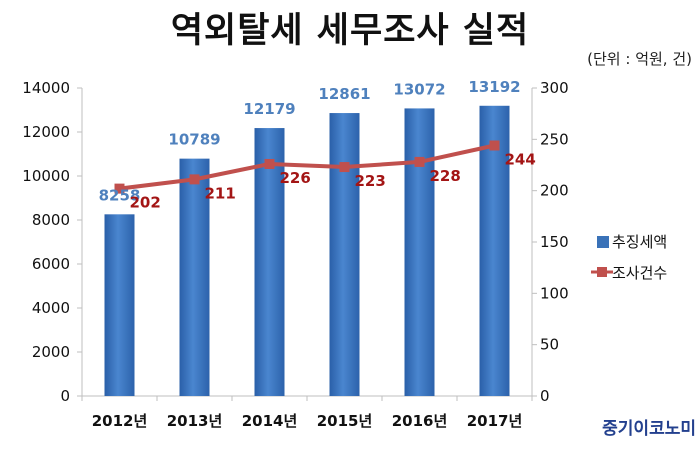 The image size is (700, 450). What do you see at coordinates (46, 88) in the screenshot?
I see `y-left-tick-label: 14000` at bounding box center [46, 88].